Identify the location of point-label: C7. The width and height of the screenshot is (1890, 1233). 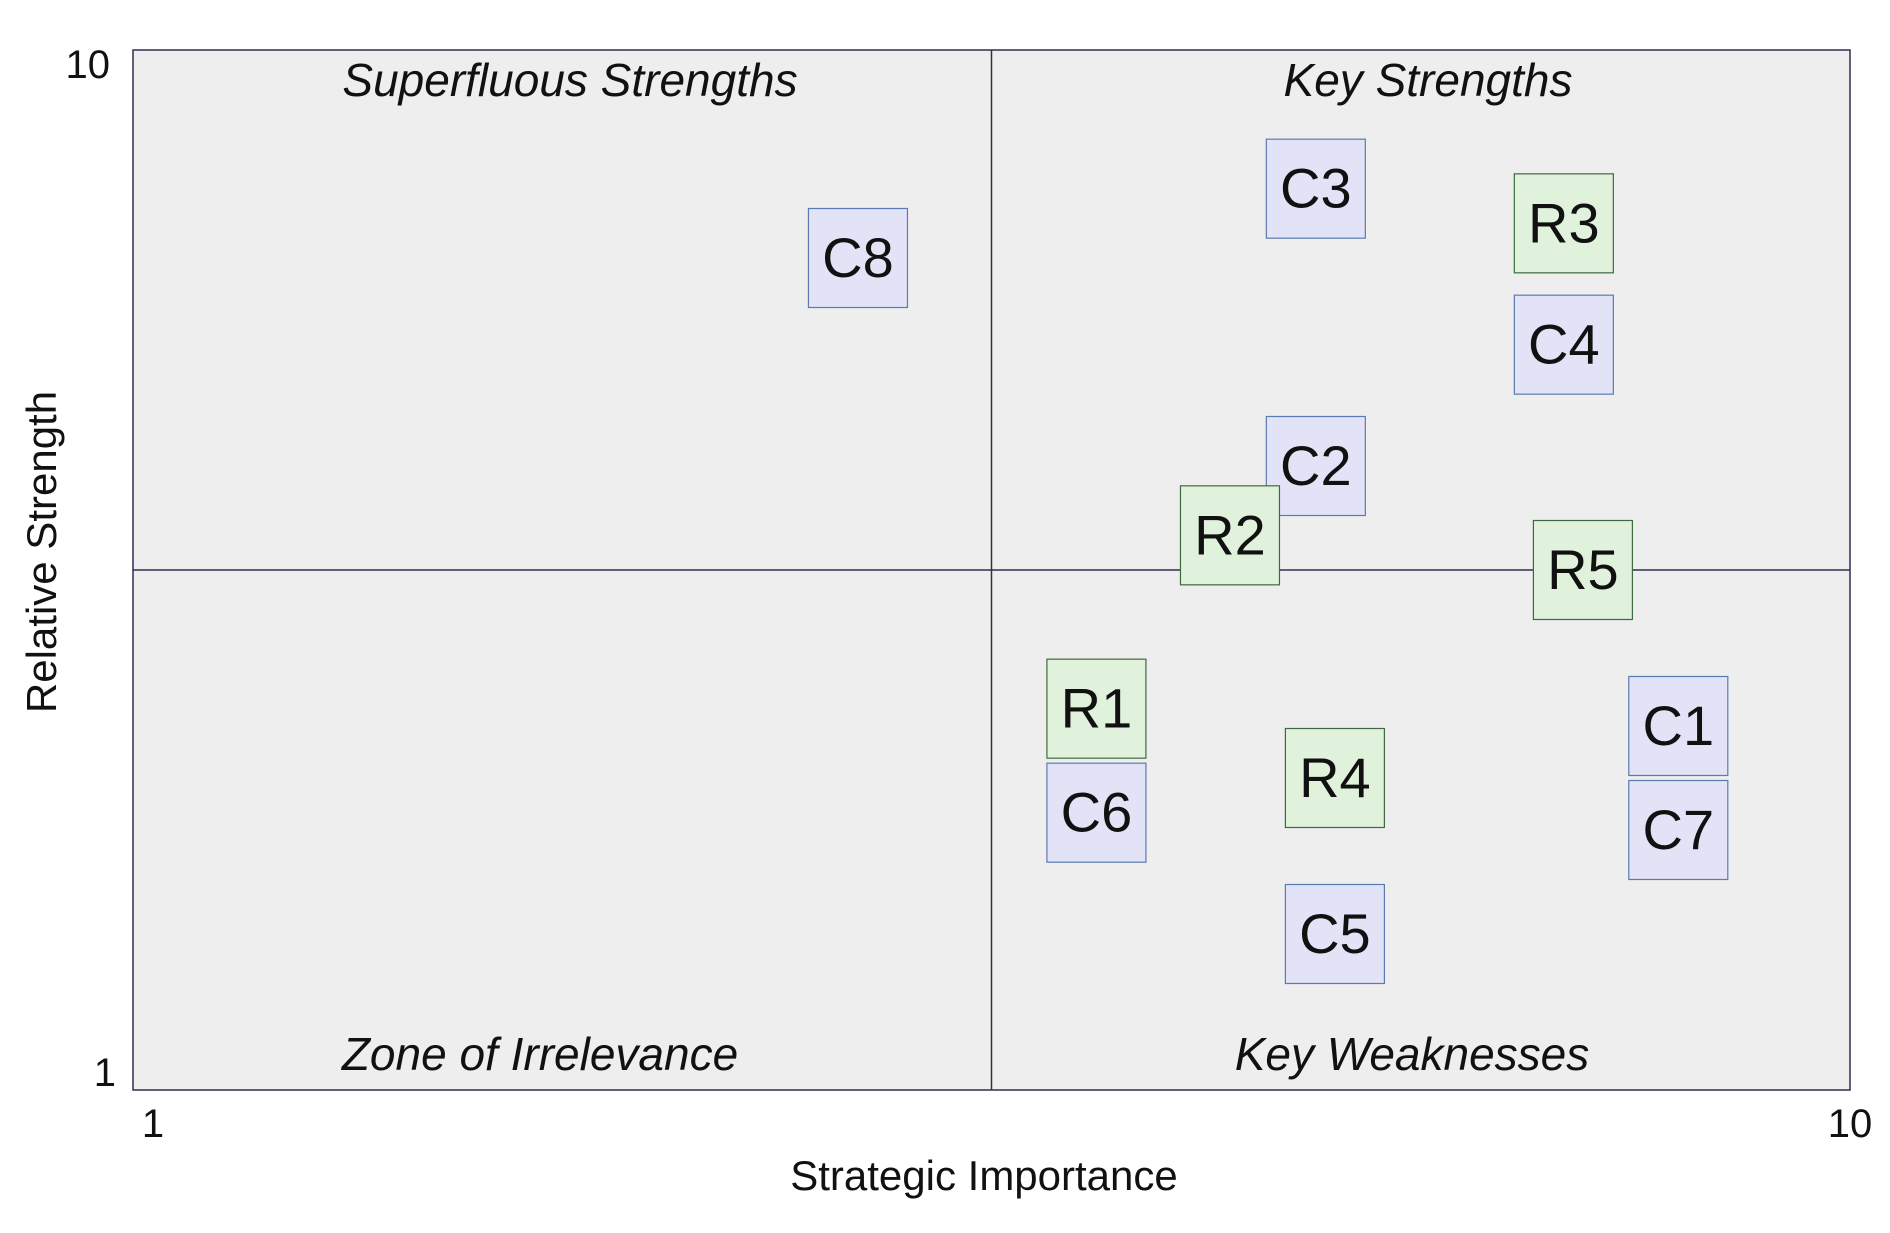
(1679, 829).